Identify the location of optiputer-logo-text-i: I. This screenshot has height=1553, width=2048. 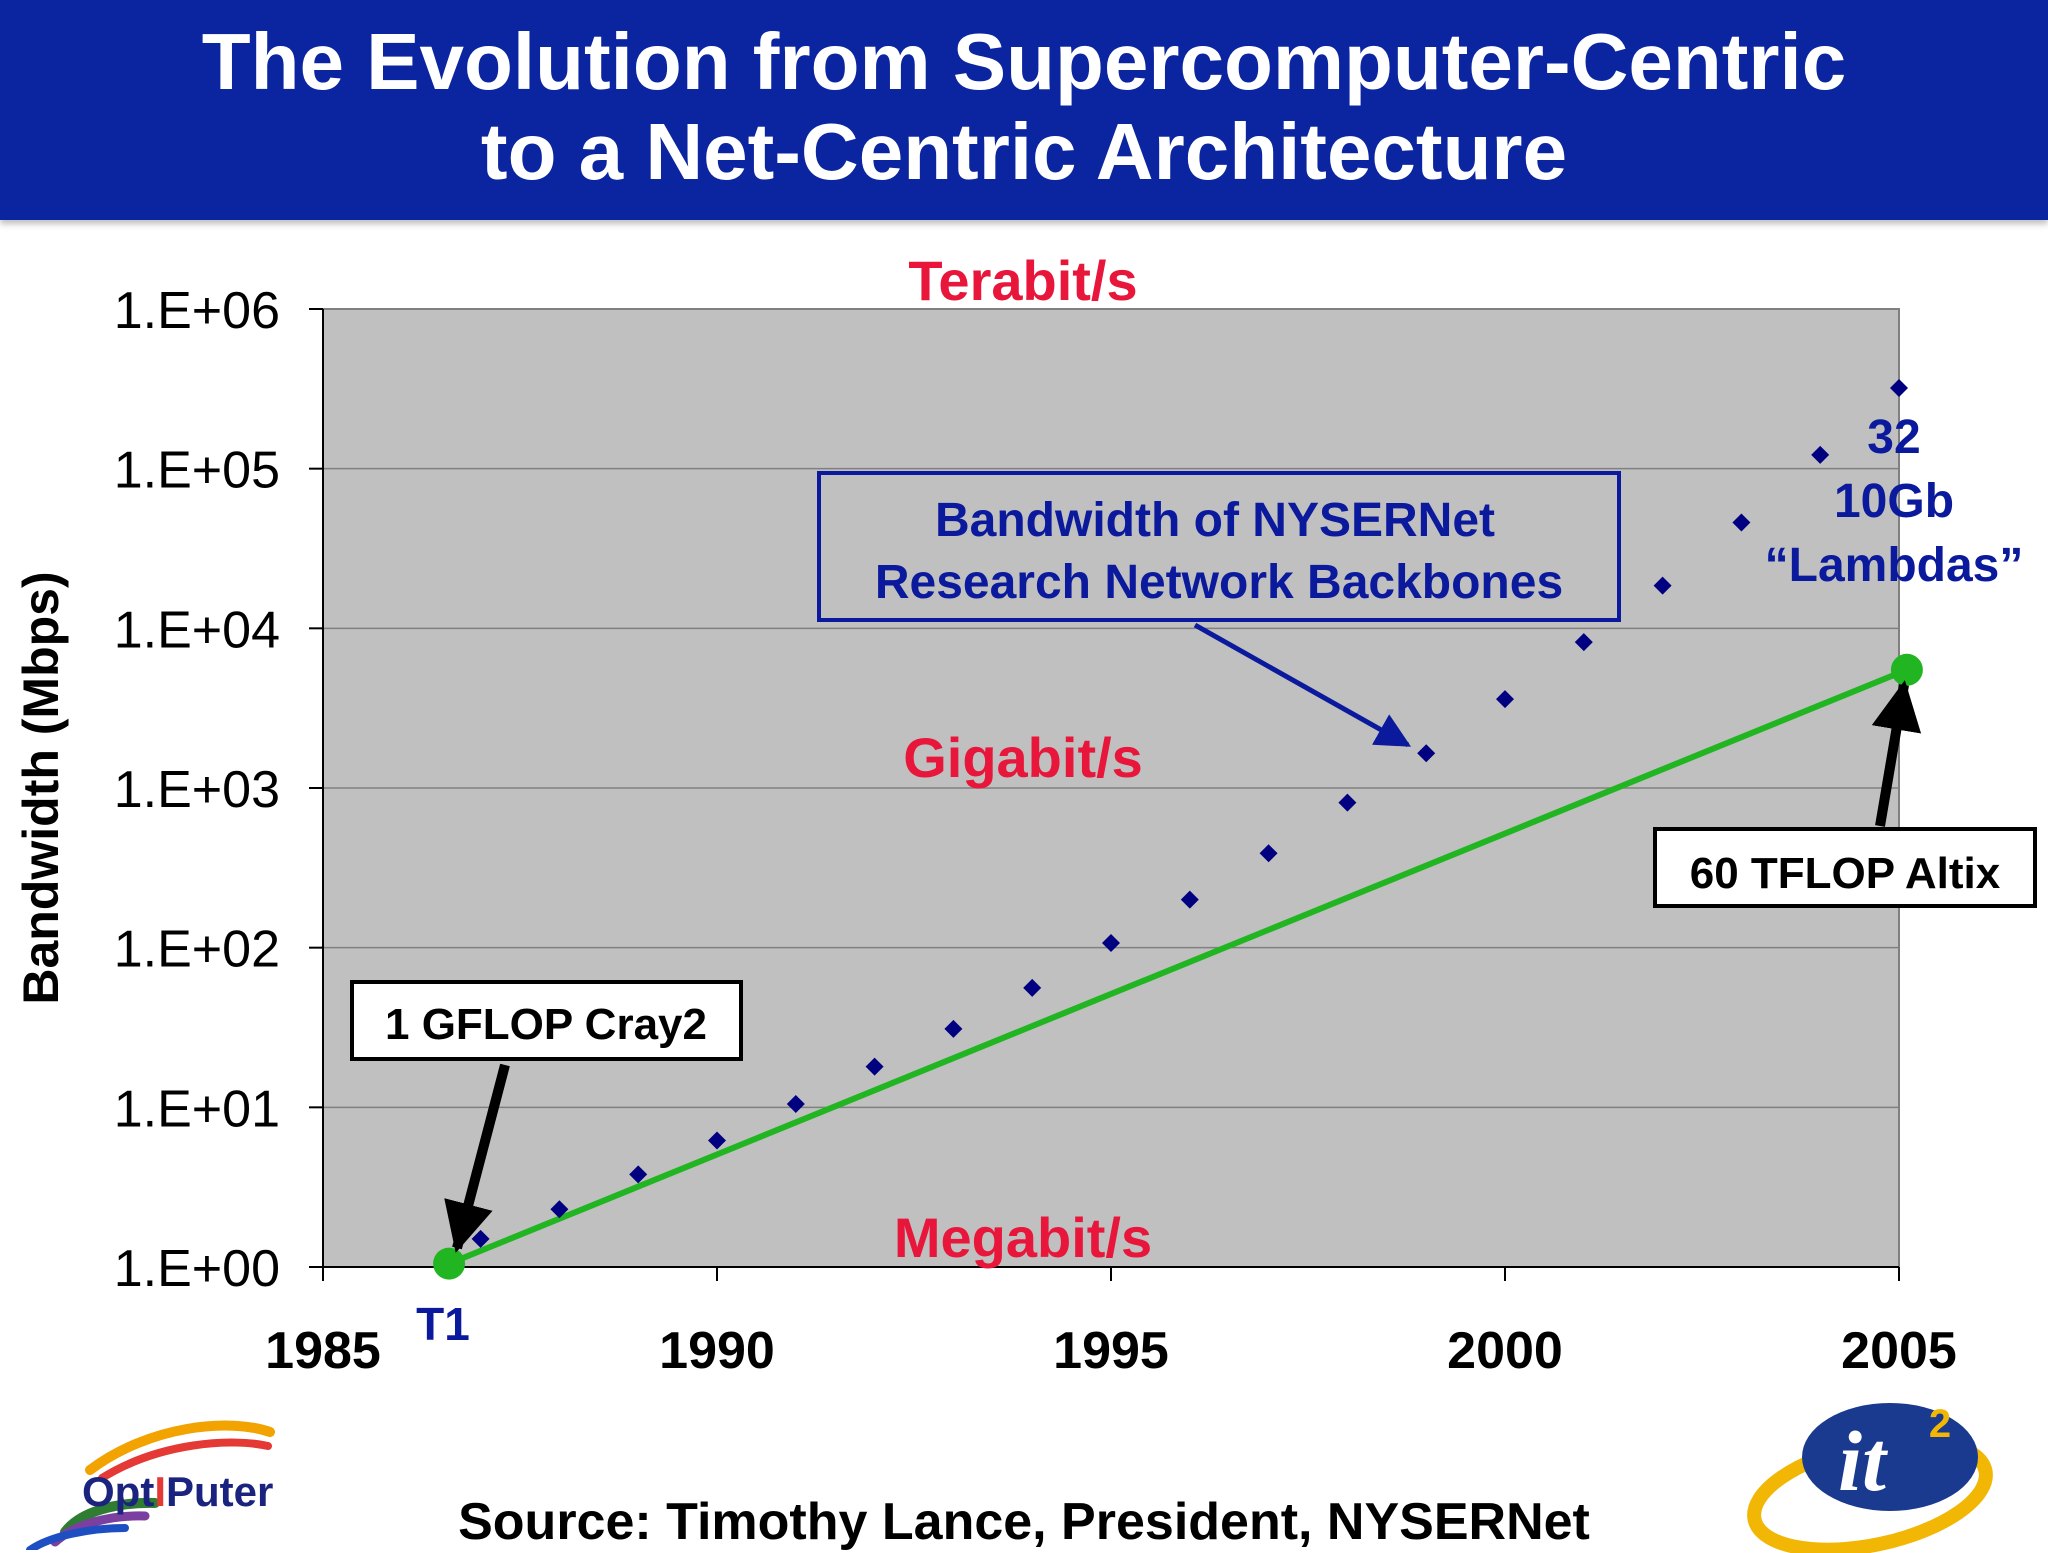
(160, 1491).